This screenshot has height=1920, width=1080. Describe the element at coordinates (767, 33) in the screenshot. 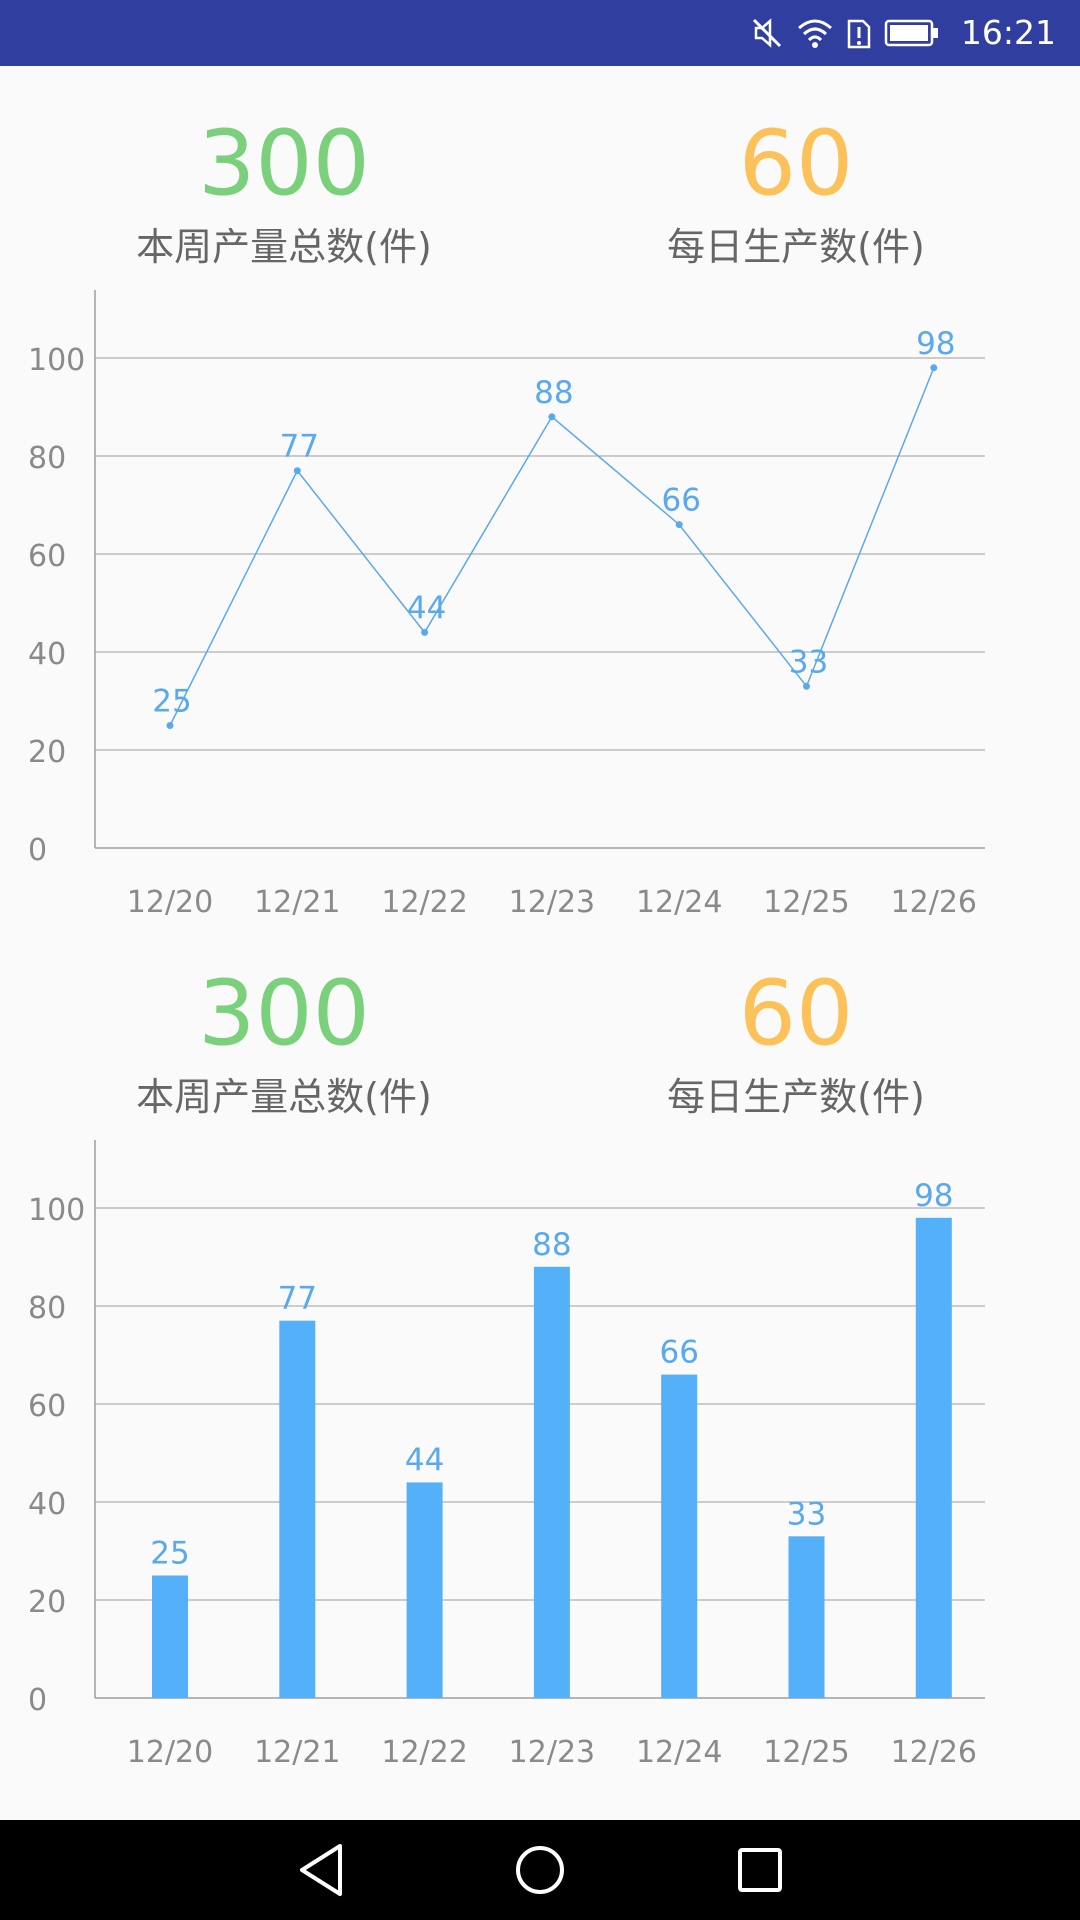

I see `mute-icon` at that location.